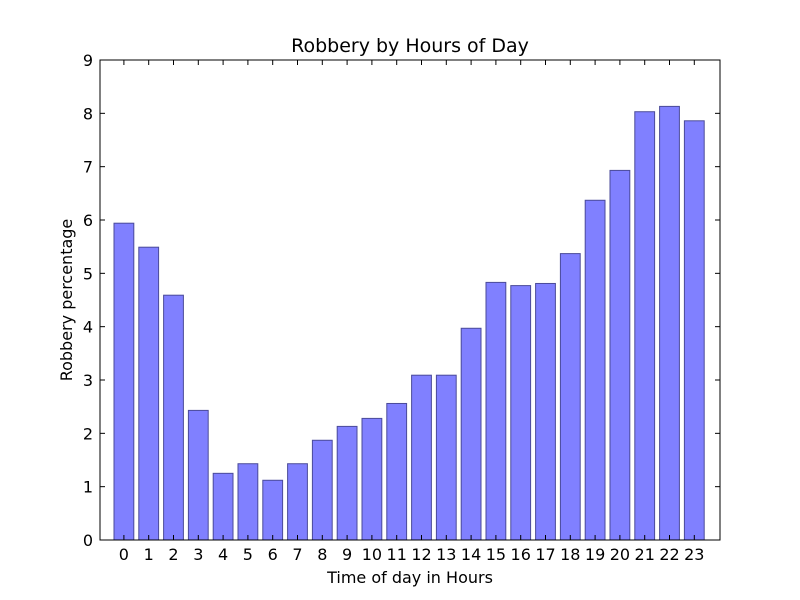 Image resolution: width=800 pixels, height=600 pixels. Describe the element at coordinates (521, 554) in the screenshot. I see `x-tick-label: 16` at that location.